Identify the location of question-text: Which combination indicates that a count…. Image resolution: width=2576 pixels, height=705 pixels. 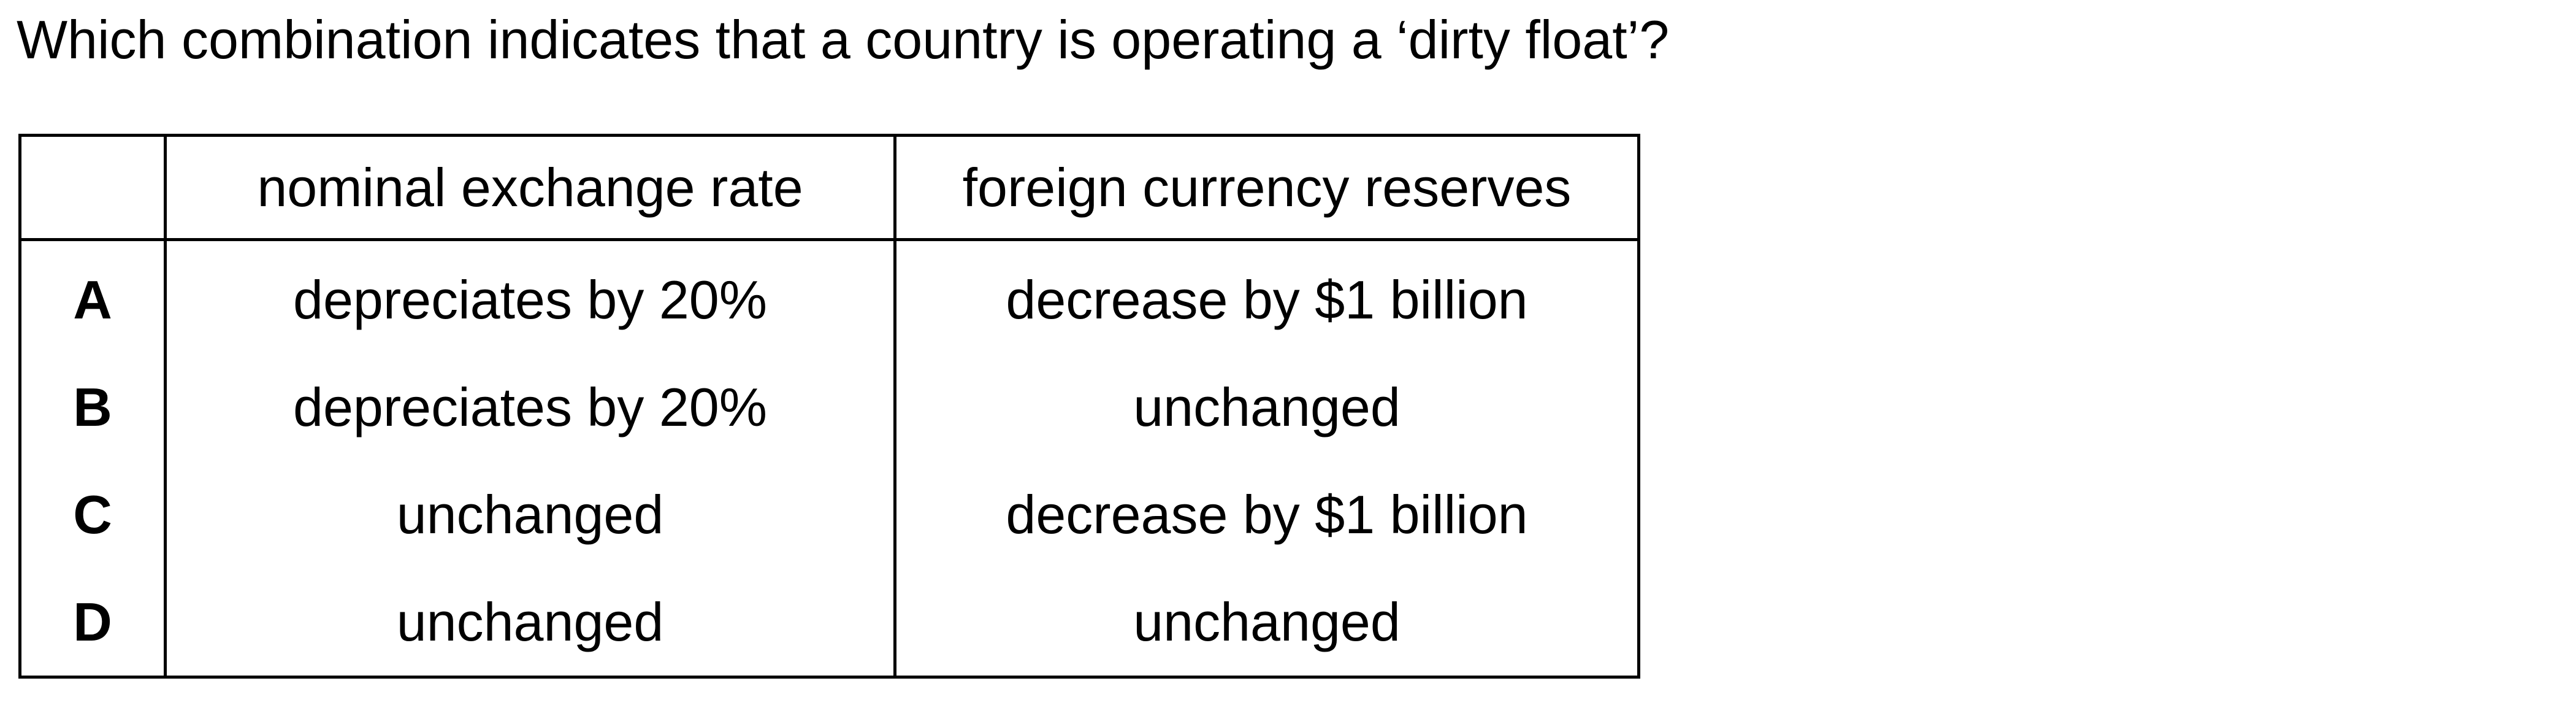
(843, 39).